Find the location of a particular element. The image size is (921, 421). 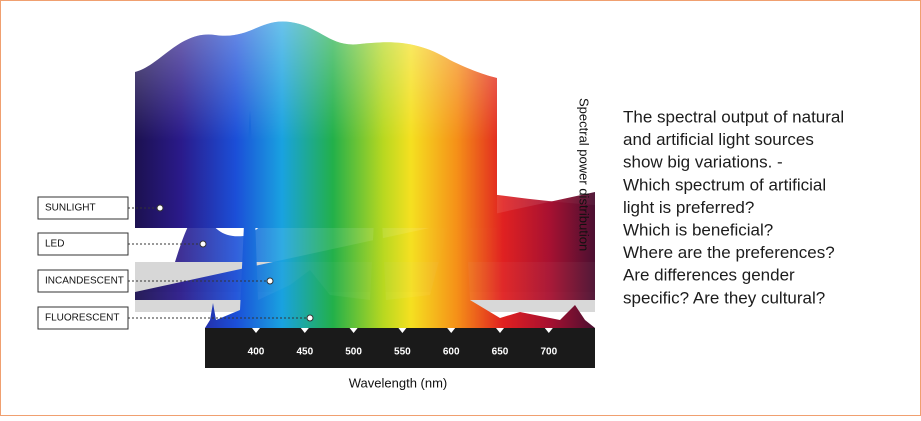

tick-label: 600 is located at coordinates (451, 352).